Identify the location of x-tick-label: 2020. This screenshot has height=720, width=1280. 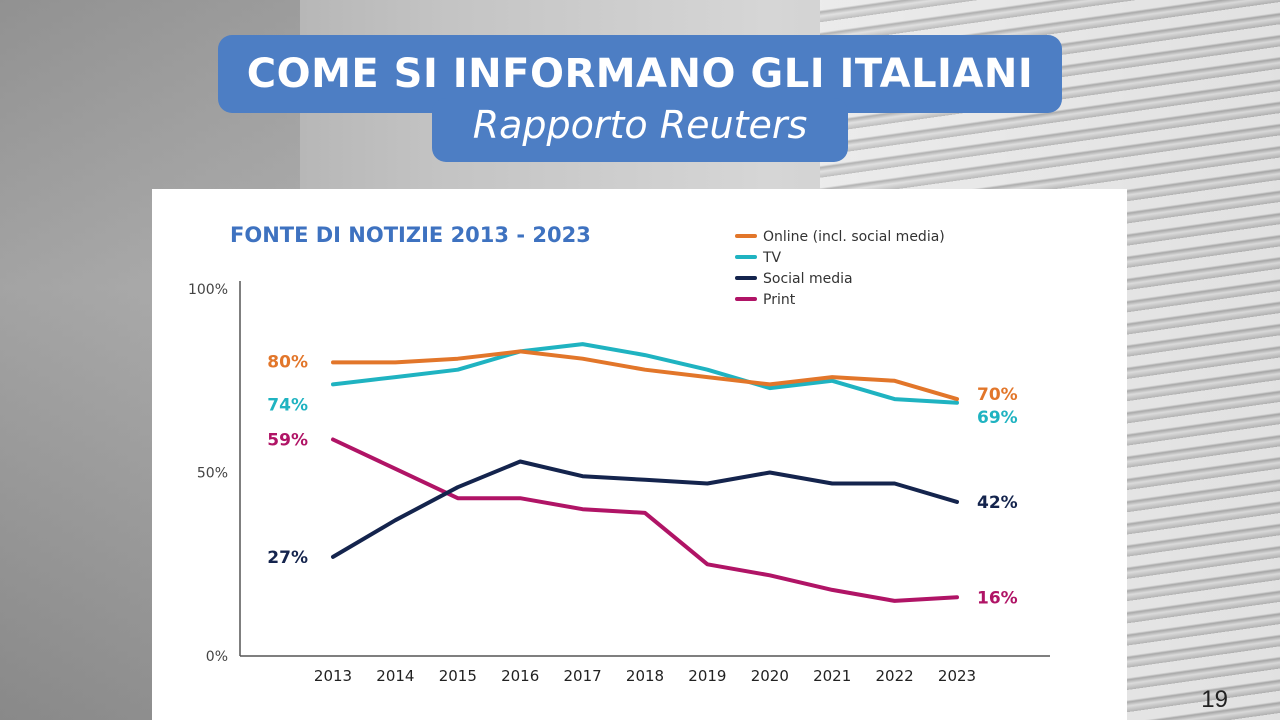
(770, 676).